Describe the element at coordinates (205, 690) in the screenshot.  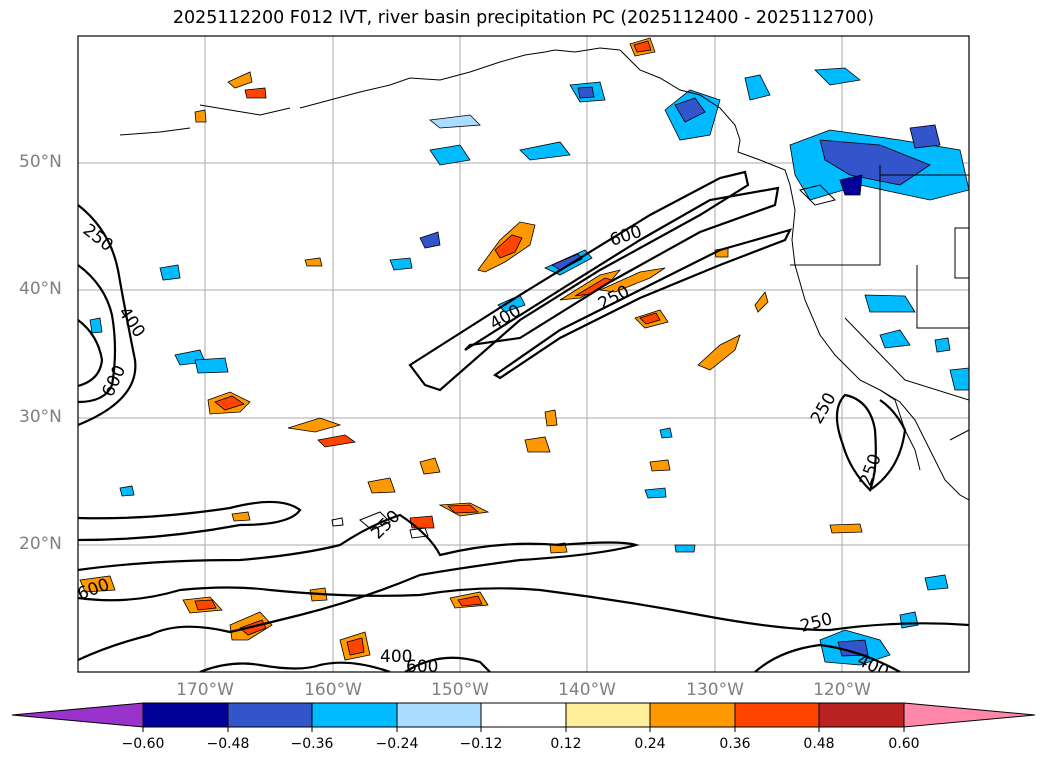
I see `lon-label-170w: 170°W` at that location.